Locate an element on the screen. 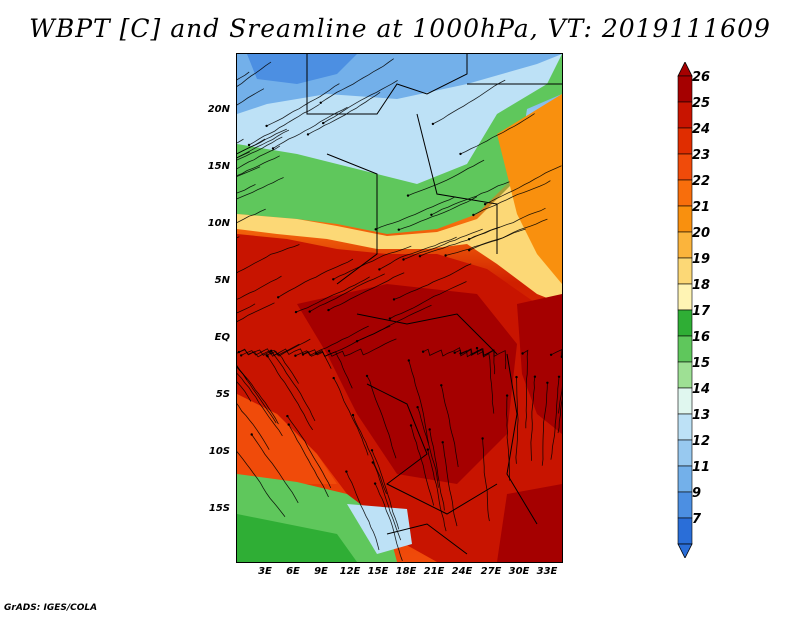  lon-label-24e: 24E is located at coordinates (462, 571).